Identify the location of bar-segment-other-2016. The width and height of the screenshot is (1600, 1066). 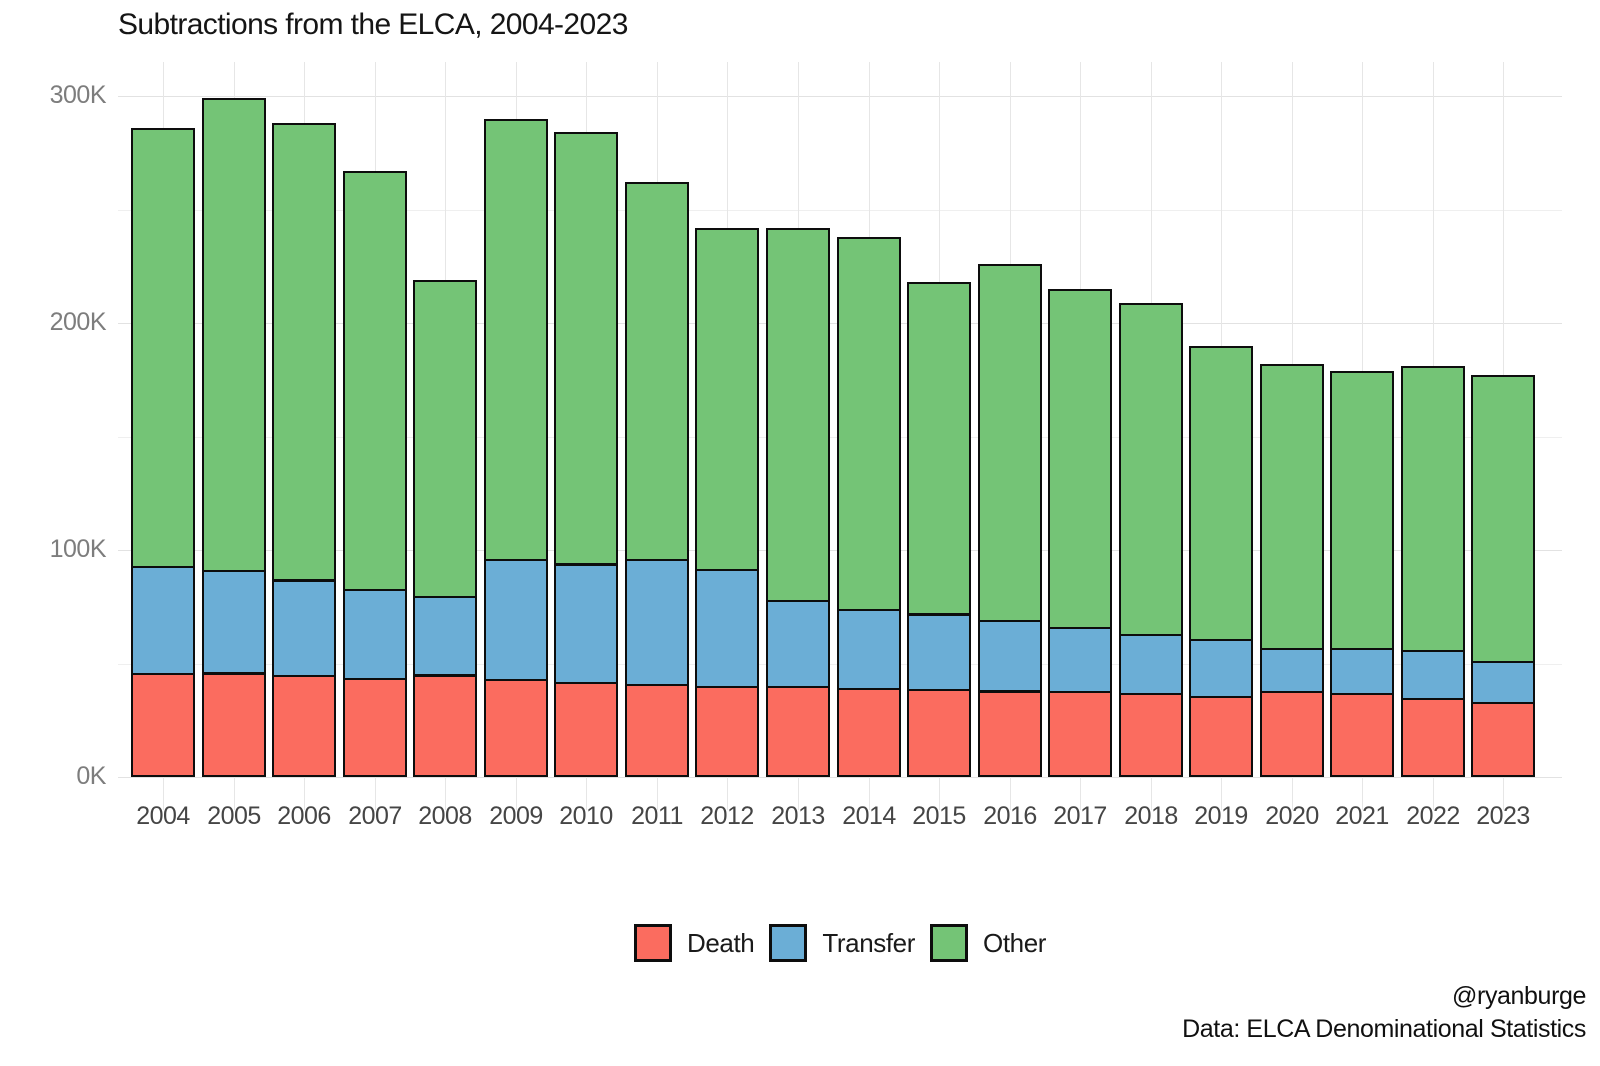
(1010, 443).